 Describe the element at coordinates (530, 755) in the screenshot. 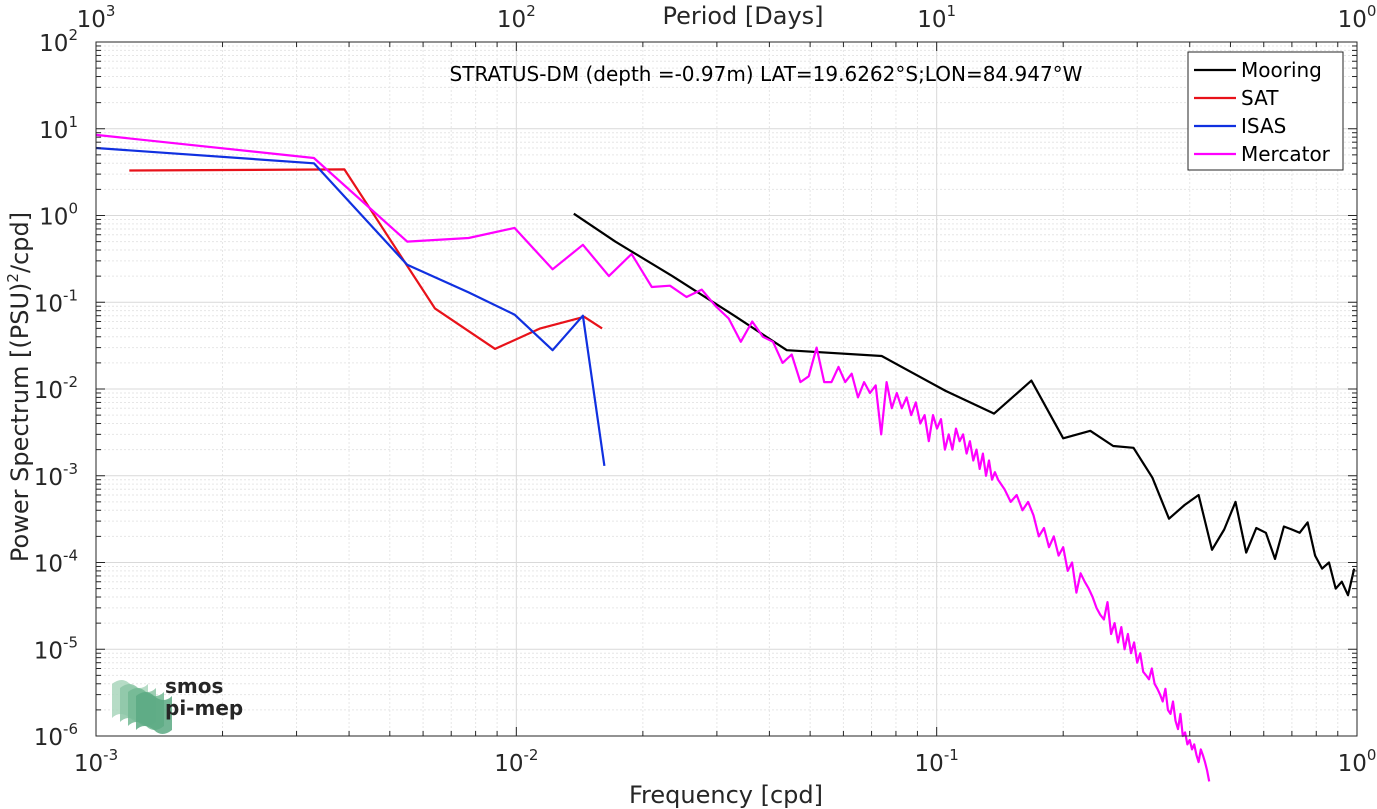

I see `x-tick-label-exp: -2` at that location.